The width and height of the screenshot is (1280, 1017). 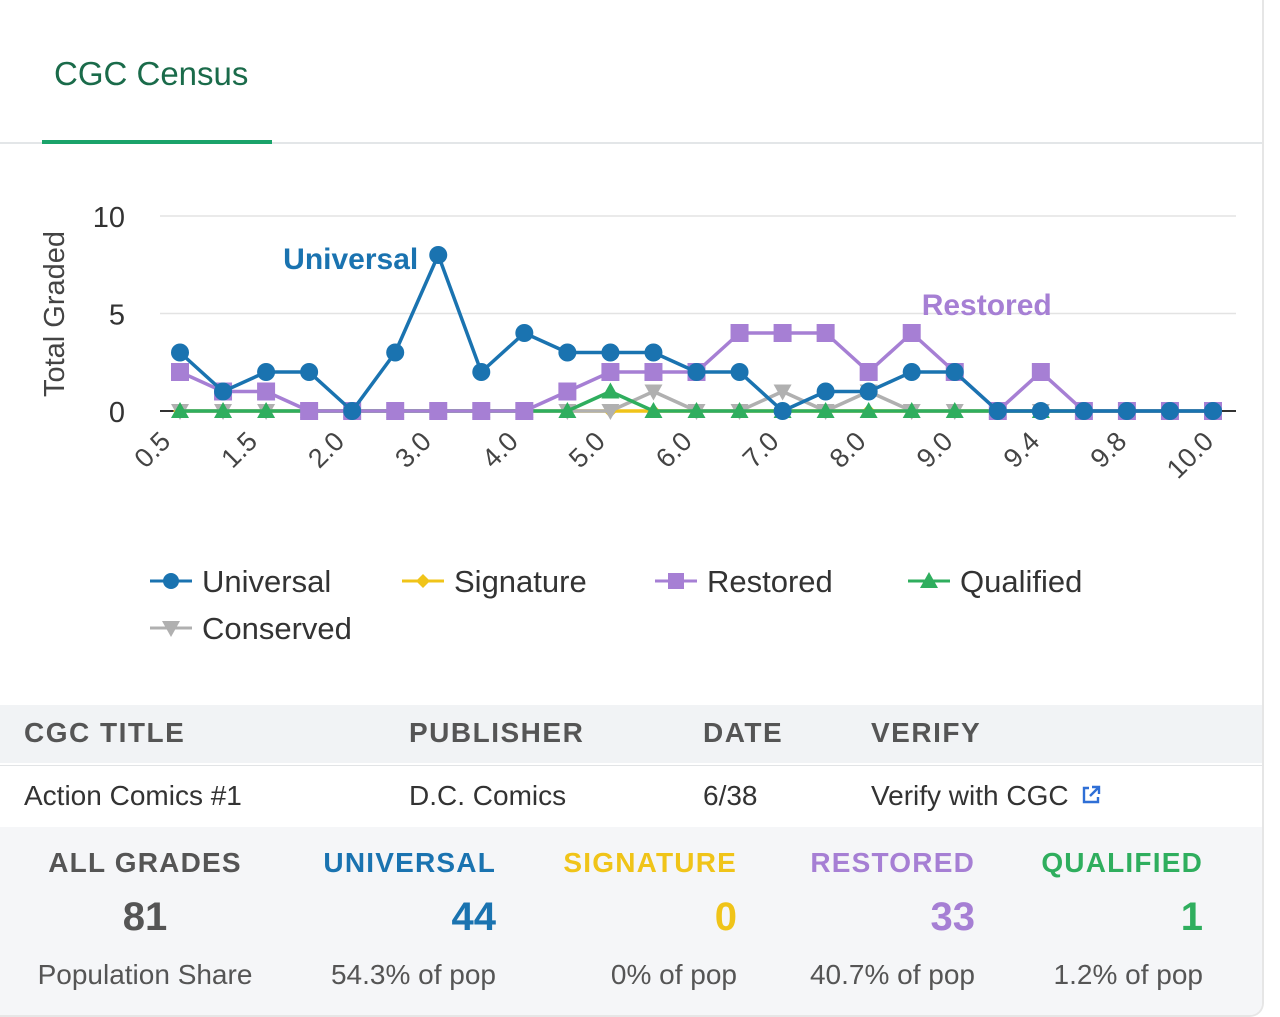 I want to click on header-publisher: PUBLISHER, so click(x=497, y=732).